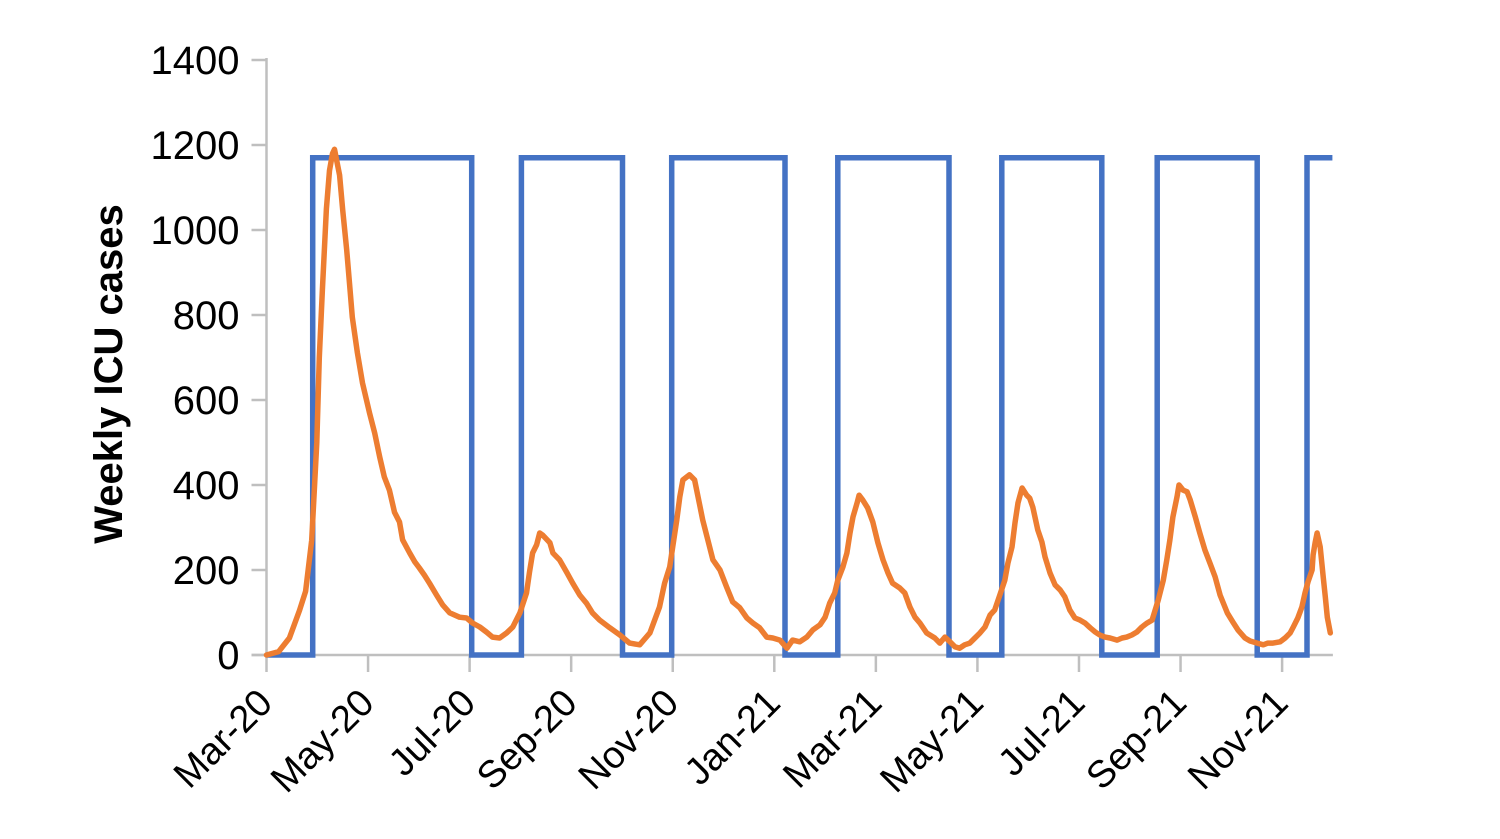  Describe the element at coordinates (195, 146) in the screenshot. I see `y-tick-label: 1200` at that location.